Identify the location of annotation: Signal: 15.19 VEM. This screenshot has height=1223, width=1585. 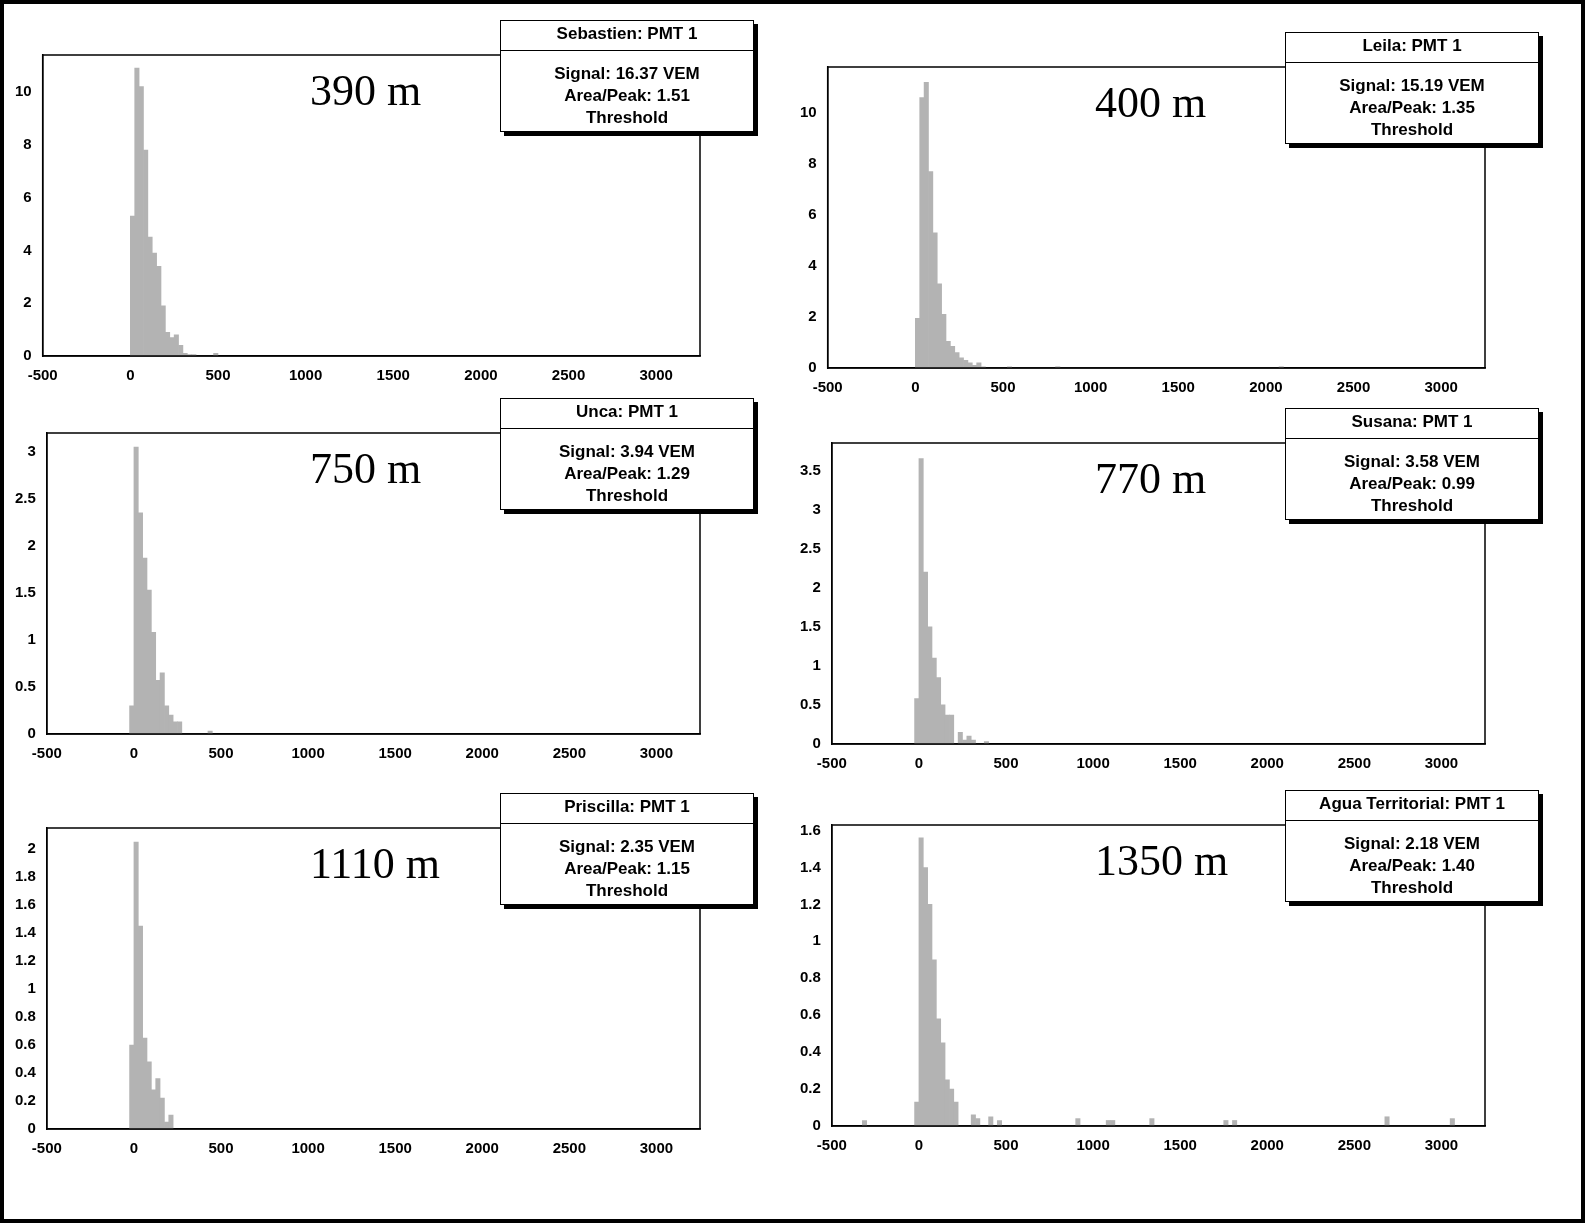
(1412, 86).